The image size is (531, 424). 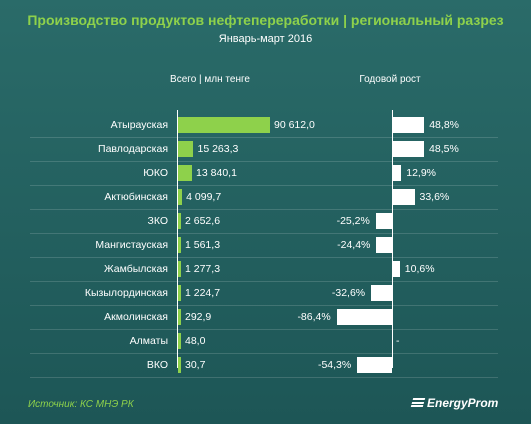 I want to click on logo-text: EnergyProm, so click(x=463, y=403).